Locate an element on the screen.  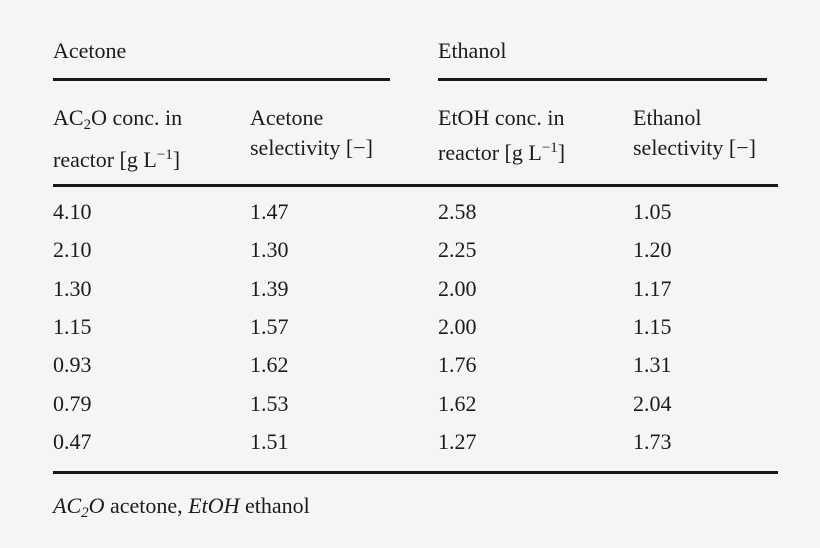
data-cell: 1.76 is located at coordinates (457, 365).